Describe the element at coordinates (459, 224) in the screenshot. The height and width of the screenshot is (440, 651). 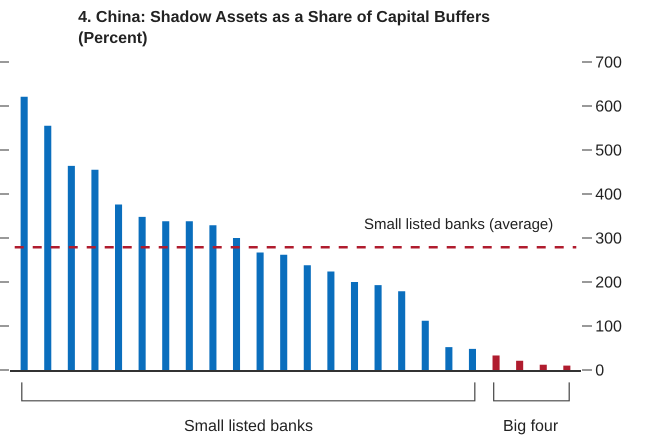
I see `ref-line-label: Small listed banks (average)` at that location.